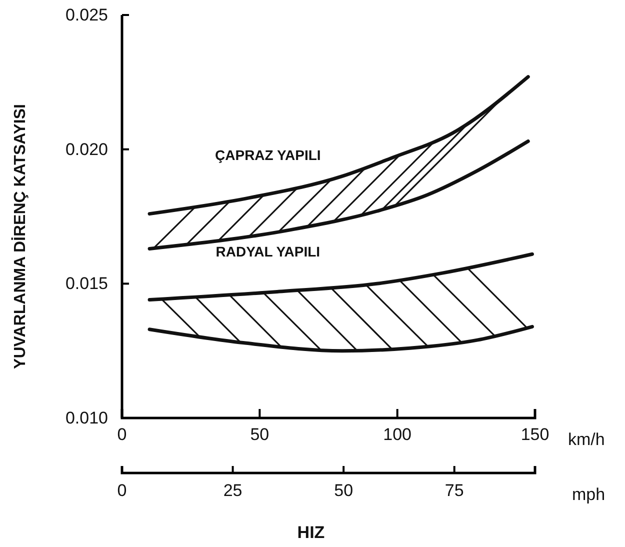 Image resolution: width=625 pixels, height=547 pixels. Describe the element at coordinates (86, 14) in the screenshot. I see `y-tick-label: 0.025` at that location.